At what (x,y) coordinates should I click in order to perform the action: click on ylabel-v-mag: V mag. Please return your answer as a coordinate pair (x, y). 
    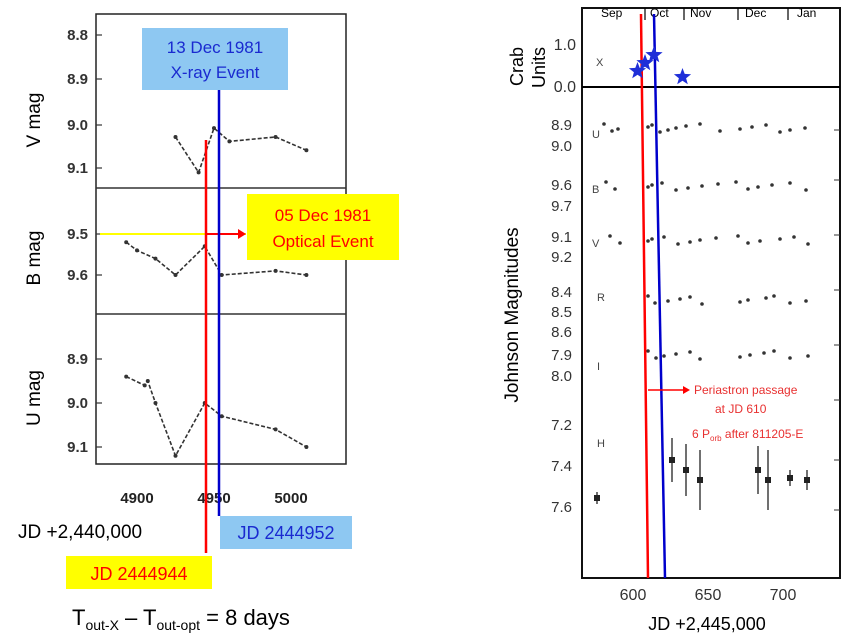
    Looking at the image, I should click on (34, 120).